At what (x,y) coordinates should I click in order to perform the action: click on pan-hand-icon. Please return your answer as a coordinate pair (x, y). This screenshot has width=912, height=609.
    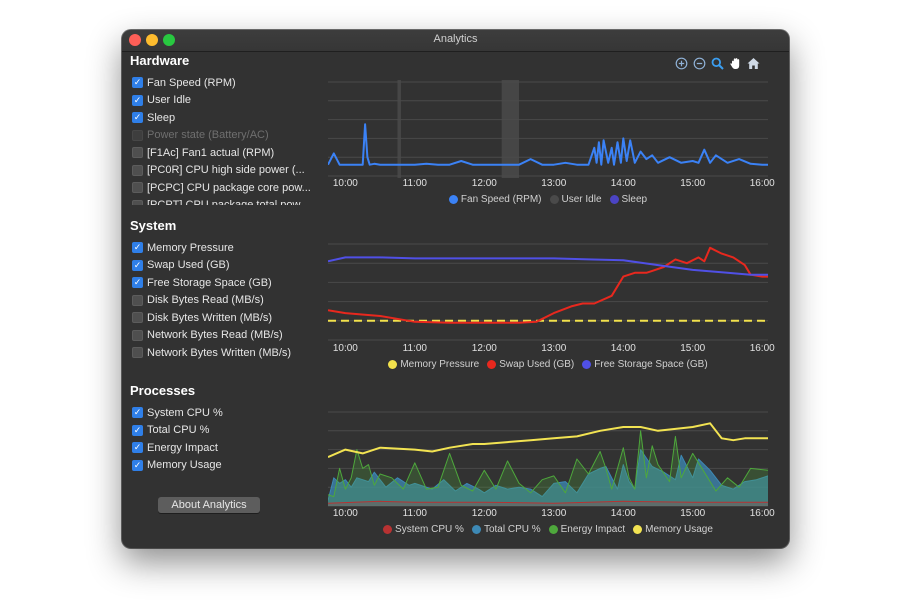
    Looking at the image, I should click on (735, 63).